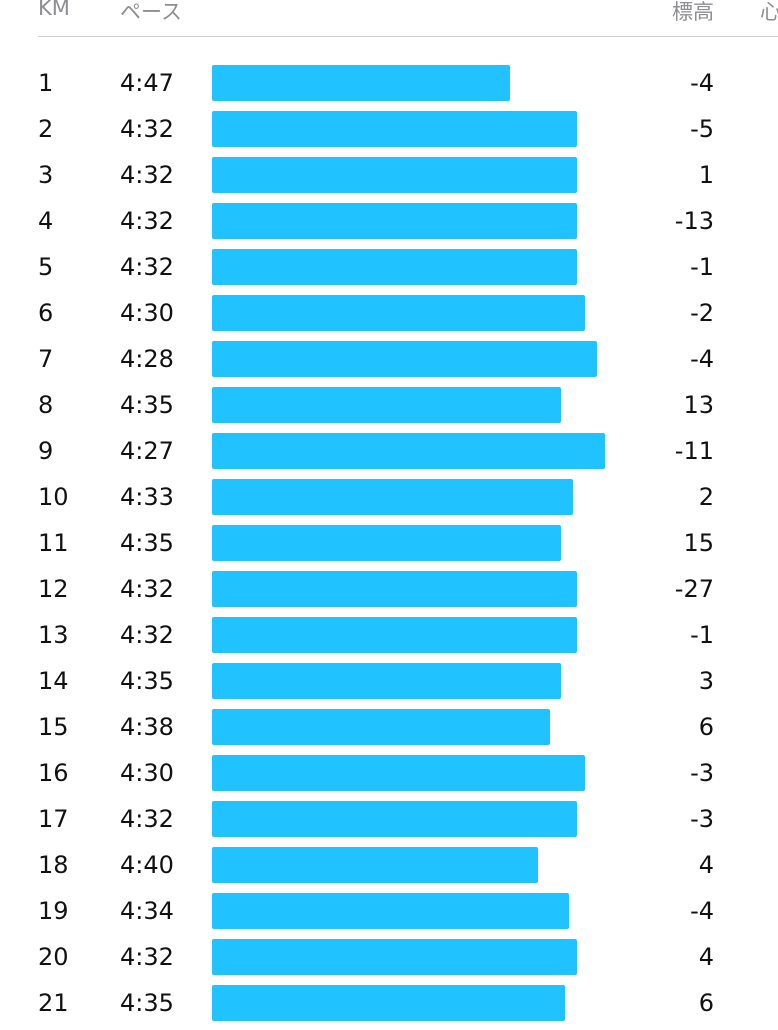 This screenshot has height=1030, width=778. Describe the element at coordinates (151, 12) in the screenshot. I see `pace-column-header: ペース` at that location.